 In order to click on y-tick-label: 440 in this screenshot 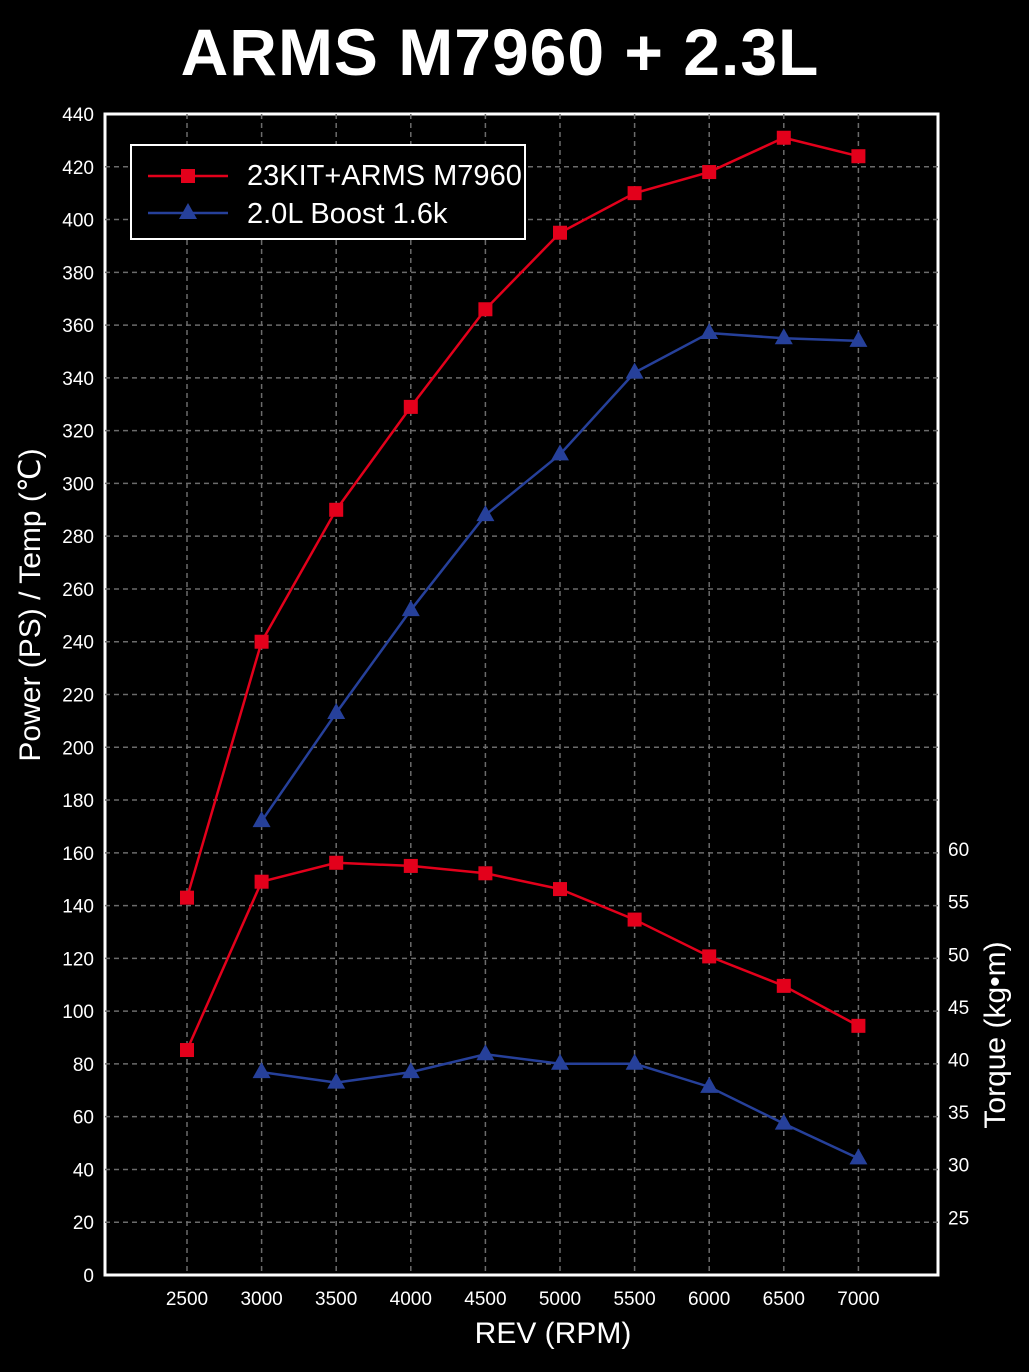, I will do `click(78, 115)`.